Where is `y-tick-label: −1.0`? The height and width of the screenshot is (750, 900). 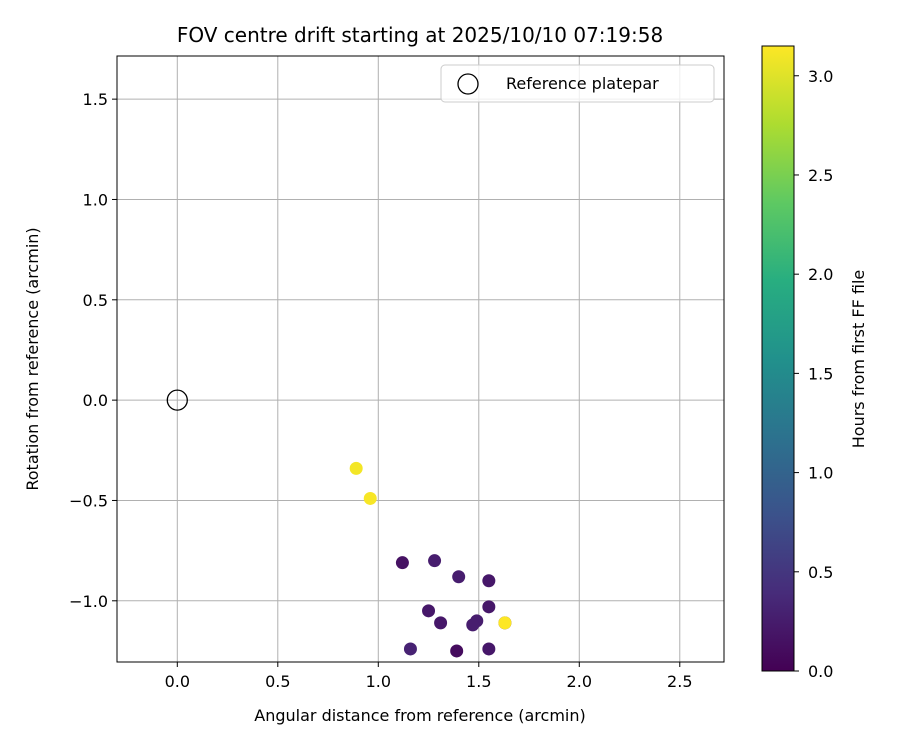 y-tick-label: −1.0 is located at coordinates (88, 601).